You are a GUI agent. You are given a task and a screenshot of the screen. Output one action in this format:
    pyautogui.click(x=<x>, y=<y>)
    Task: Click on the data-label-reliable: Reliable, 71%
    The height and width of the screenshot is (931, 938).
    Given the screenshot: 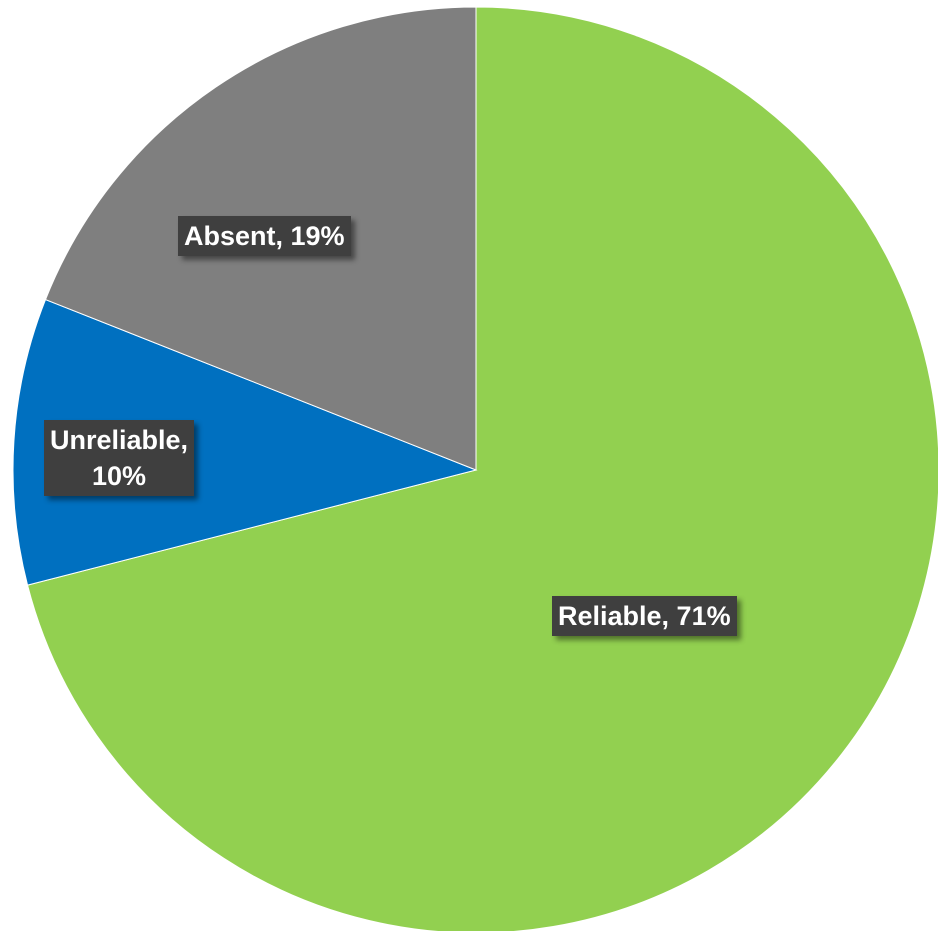 What is the action you would take?
    pyautogui.click(x=644, y=616)
    